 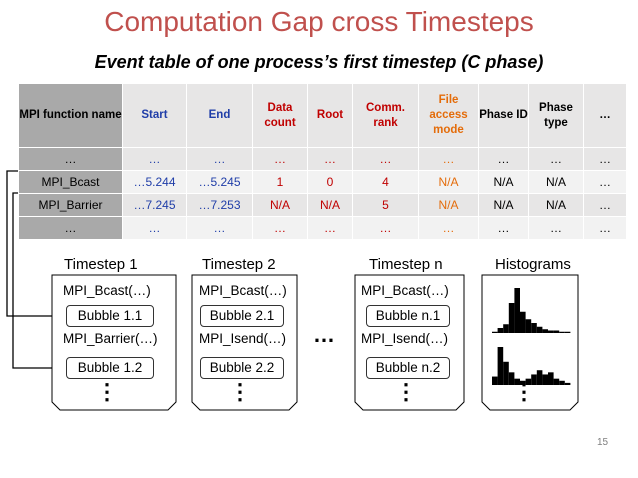 What do you see at coordinates (110, 368) in the screenshot?
I see `bubble-1-2: Bubble 1.2` at bounding box center [110, 368].